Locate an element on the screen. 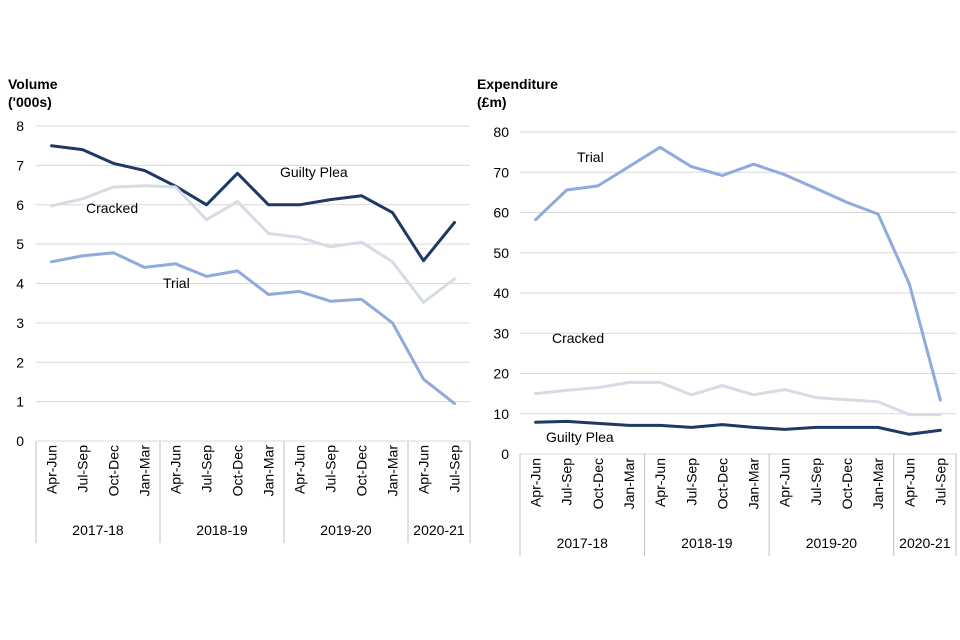  y-axis-title-line: Volume is located at coordinates (33, 84).